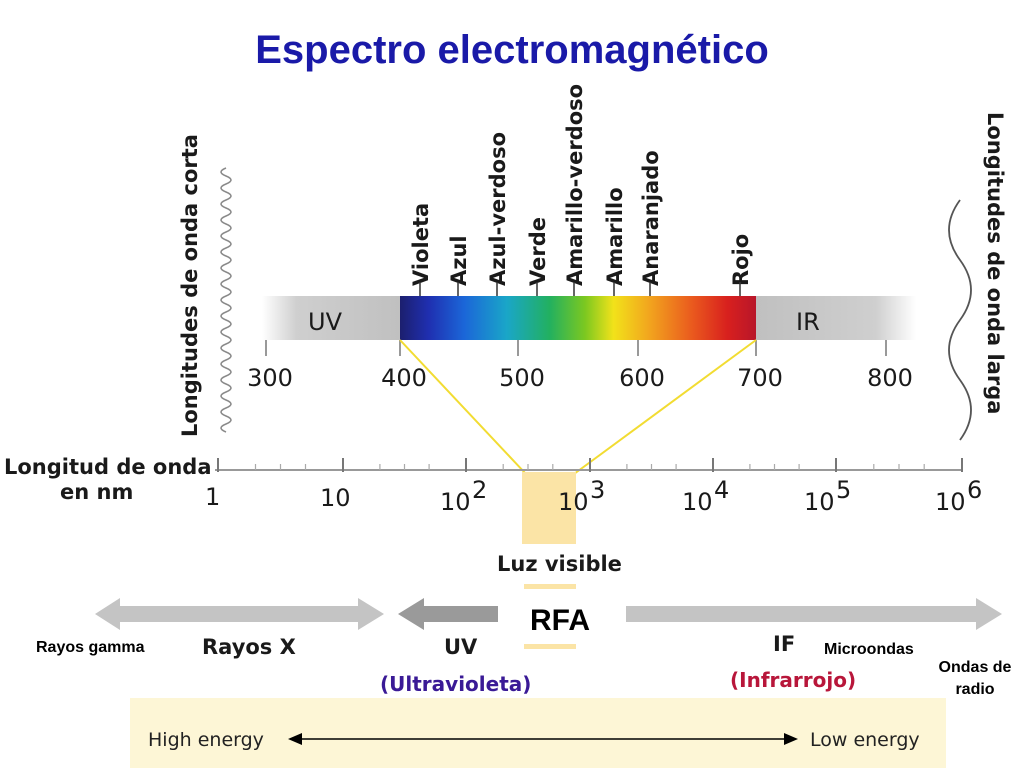 This screenshot has width=1024, height=768. What do you see at coordinates (651, 218) in the screenshot?
I see `color-label: Anaranjado` at bounding box center [651, 218].